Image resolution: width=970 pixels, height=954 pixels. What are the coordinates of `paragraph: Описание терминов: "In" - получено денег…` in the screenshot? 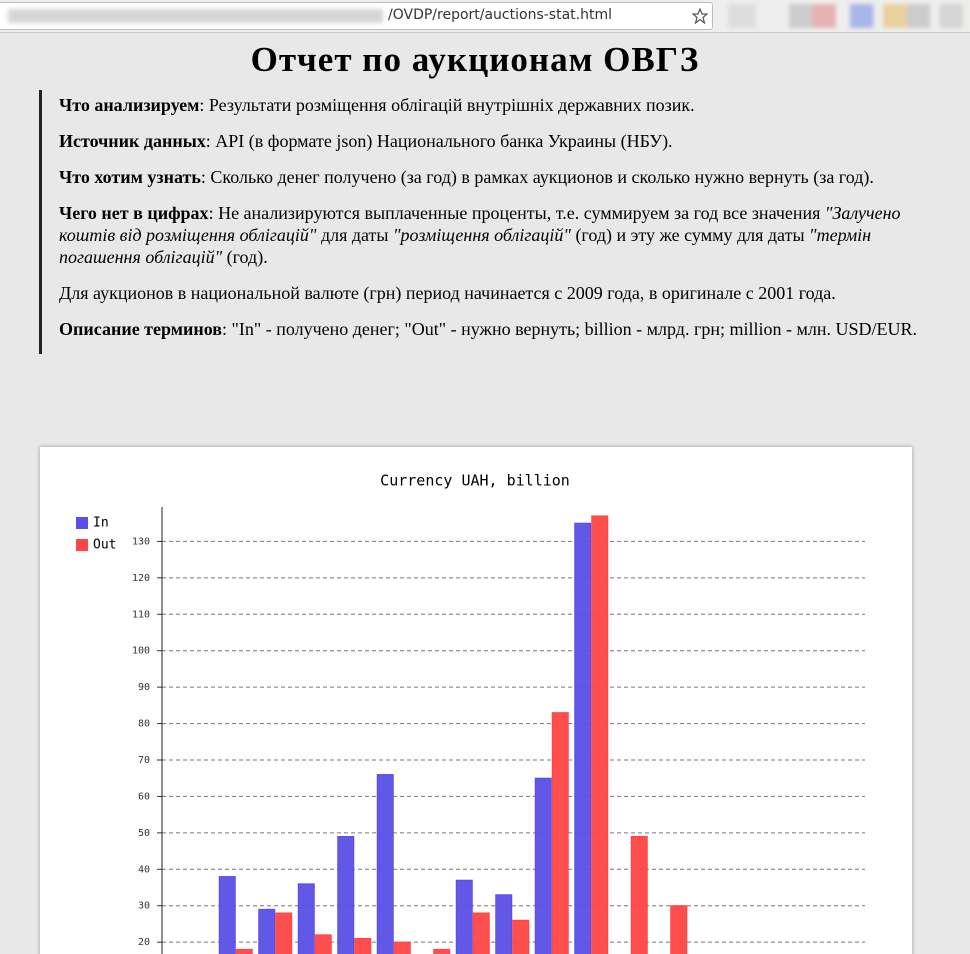 It's located at (489, 329).